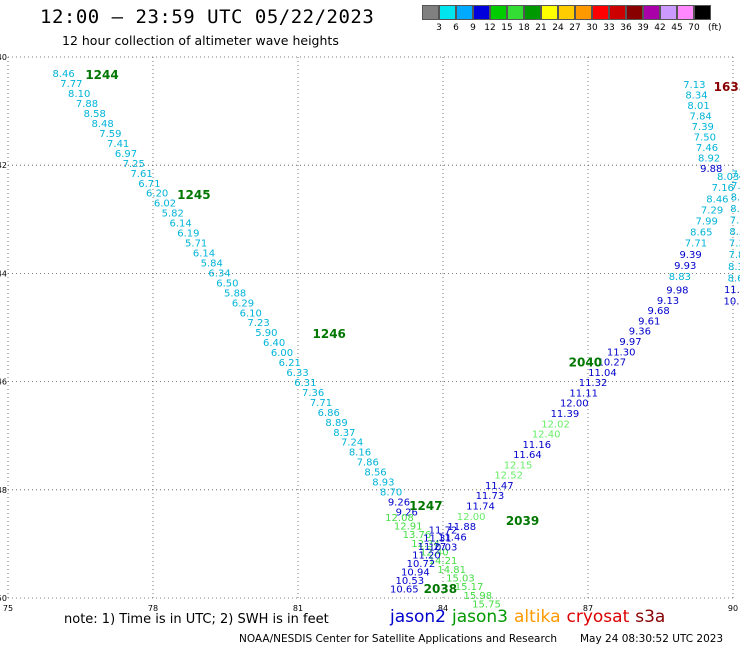  I want to click on wave-height-point: 5.90, so click(266, 333).